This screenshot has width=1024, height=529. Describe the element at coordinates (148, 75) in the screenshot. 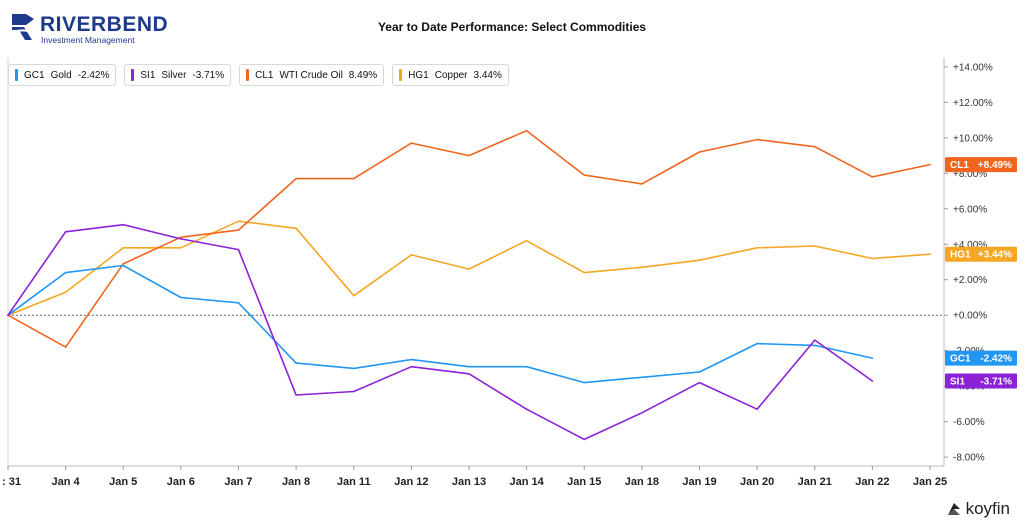

I see `legend-key: SI1` at that location.